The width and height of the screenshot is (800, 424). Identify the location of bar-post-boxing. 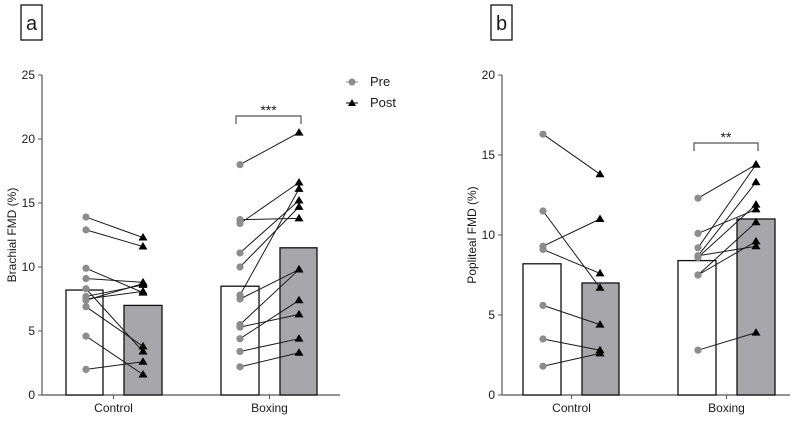
(298, 321).